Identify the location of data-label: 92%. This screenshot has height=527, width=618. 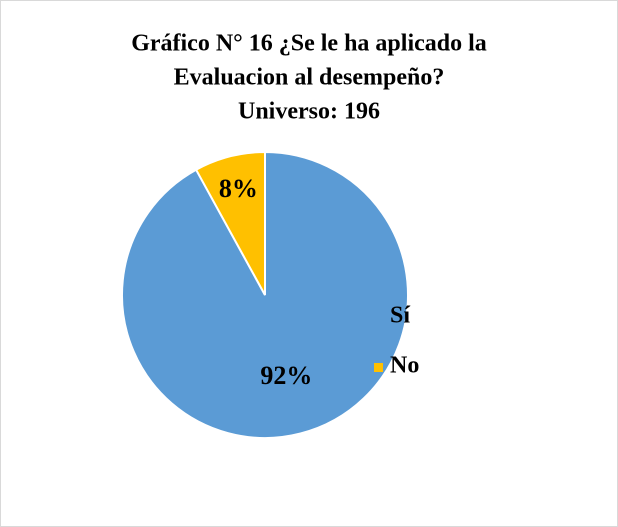
(286, 375).